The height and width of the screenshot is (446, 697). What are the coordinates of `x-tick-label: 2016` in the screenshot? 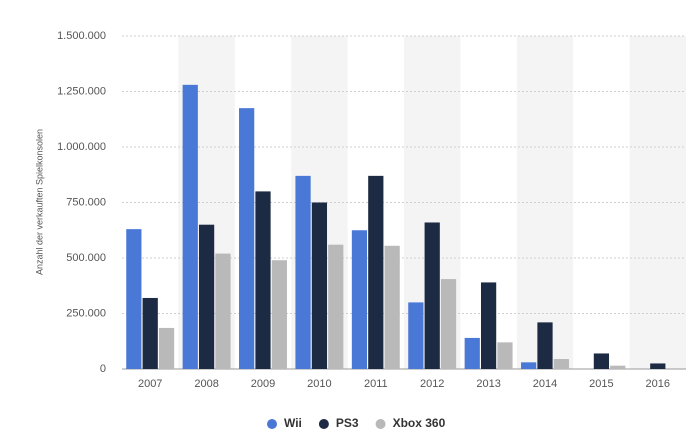 It's located at (658, 384).